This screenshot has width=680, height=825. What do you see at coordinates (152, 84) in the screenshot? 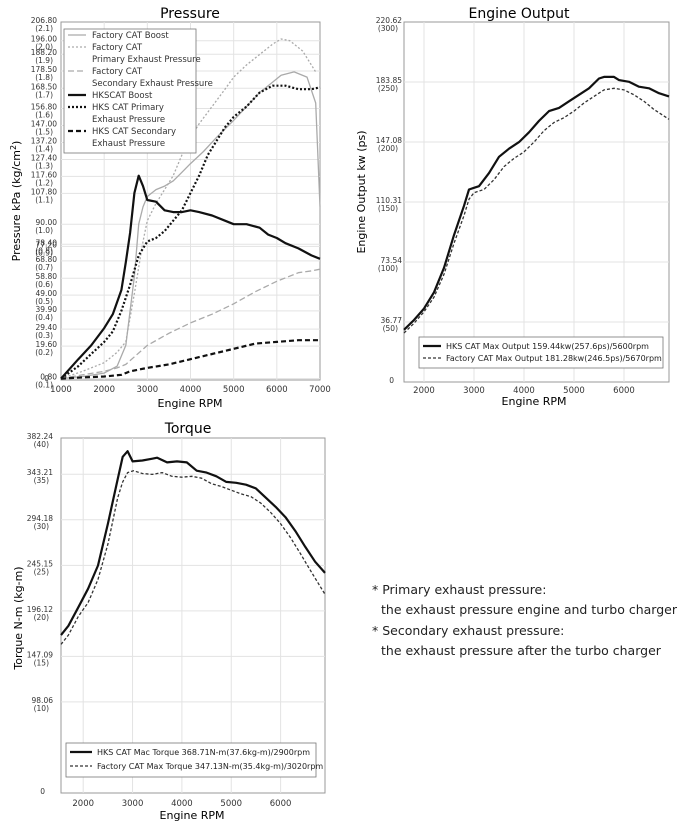
I see `legend-label-cont: Secondary Exhaust Pressure` at bounding box center [152, 84].